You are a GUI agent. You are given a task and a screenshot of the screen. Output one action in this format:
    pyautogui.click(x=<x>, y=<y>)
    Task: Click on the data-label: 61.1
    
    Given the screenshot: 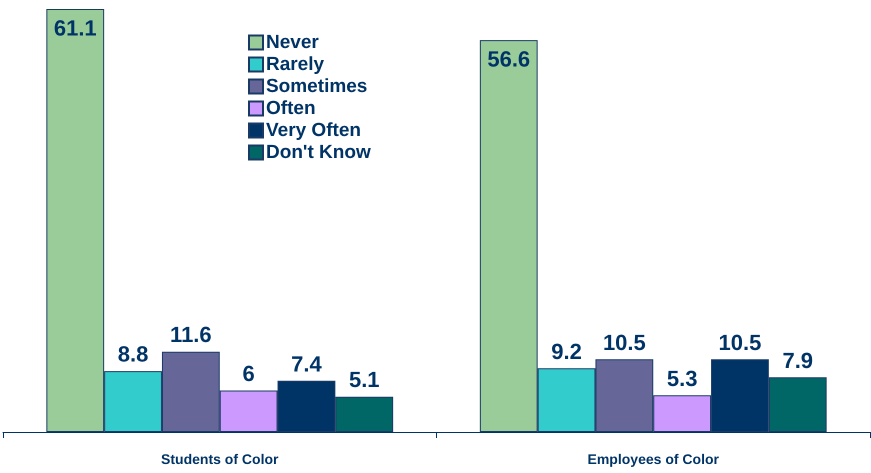 What is the action you would take?
    pyautogui.click(x=75, y=28)
    